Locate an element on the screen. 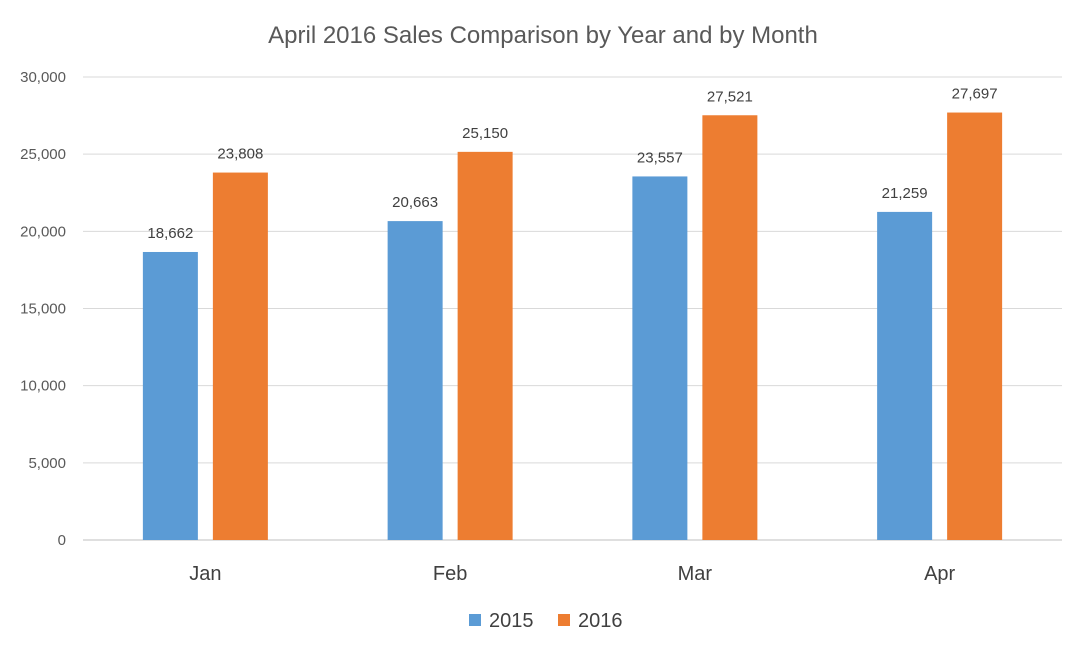 The width and height of the screenshot is (1086, 655). y-tick-label: 25,000 is located at coordinates (43, 154).